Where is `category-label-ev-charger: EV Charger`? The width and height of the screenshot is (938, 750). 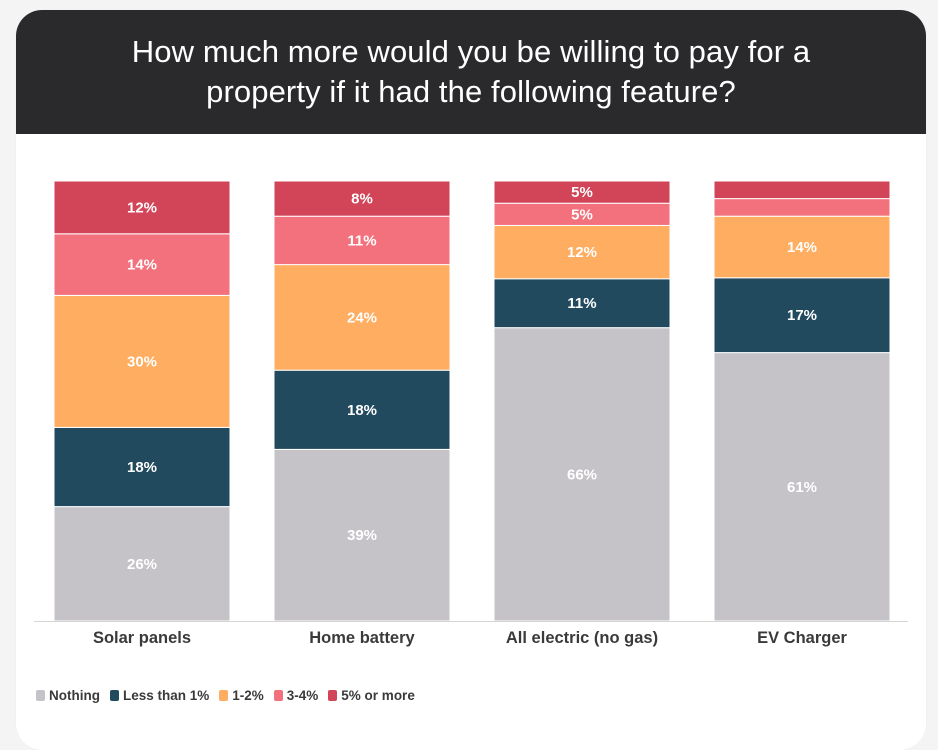
category-label-ev-charger: EV Charger is located at coordinates (802, 638).